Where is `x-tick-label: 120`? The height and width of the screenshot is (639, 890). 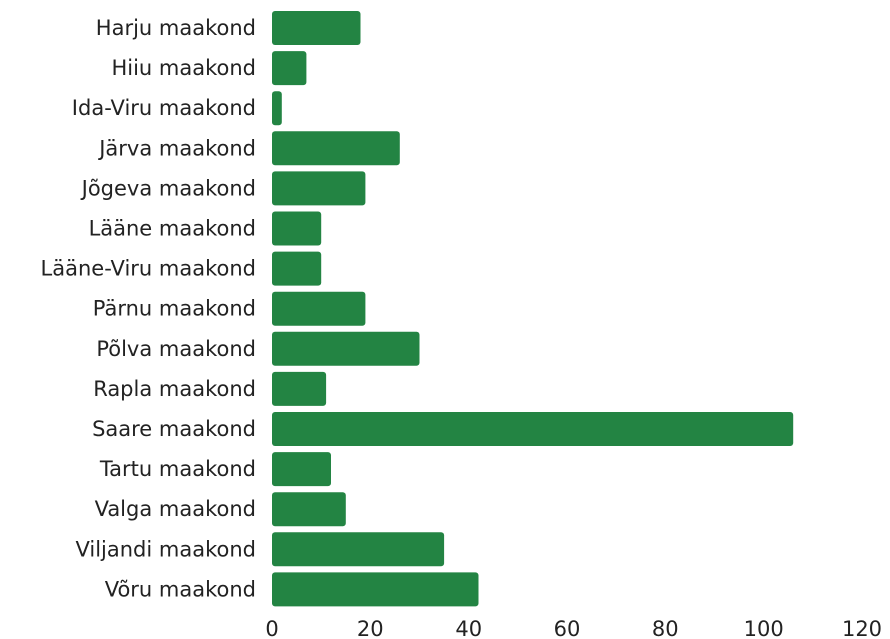
x-tick-label: 120 is located at coordinates (862, 628).